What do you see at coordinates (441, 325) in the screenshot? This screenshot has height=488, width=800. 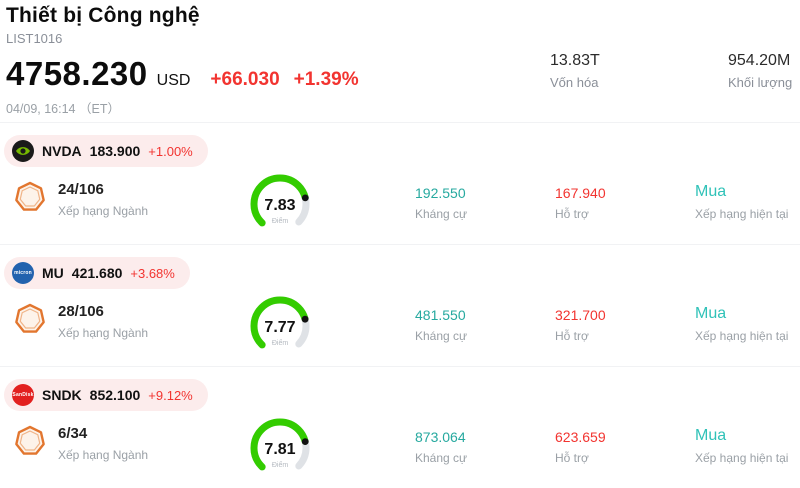 I see `resistance-col: 481.550 Kháng cự` at bounding box center [441, 325].